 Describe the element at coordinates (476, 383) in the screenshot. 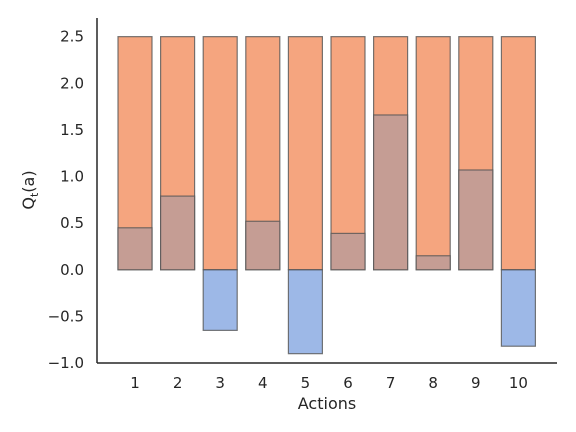

I see `x-tick-label: 9` at that location.